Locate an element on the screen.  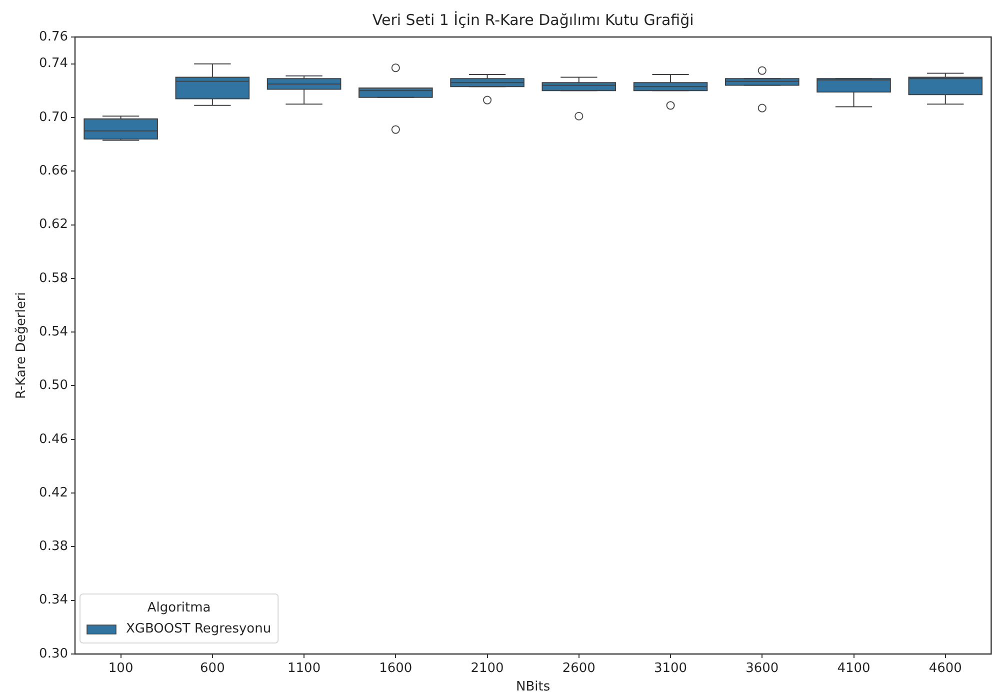
x-tick-label: 2100 is located at coordinates (487, 668).